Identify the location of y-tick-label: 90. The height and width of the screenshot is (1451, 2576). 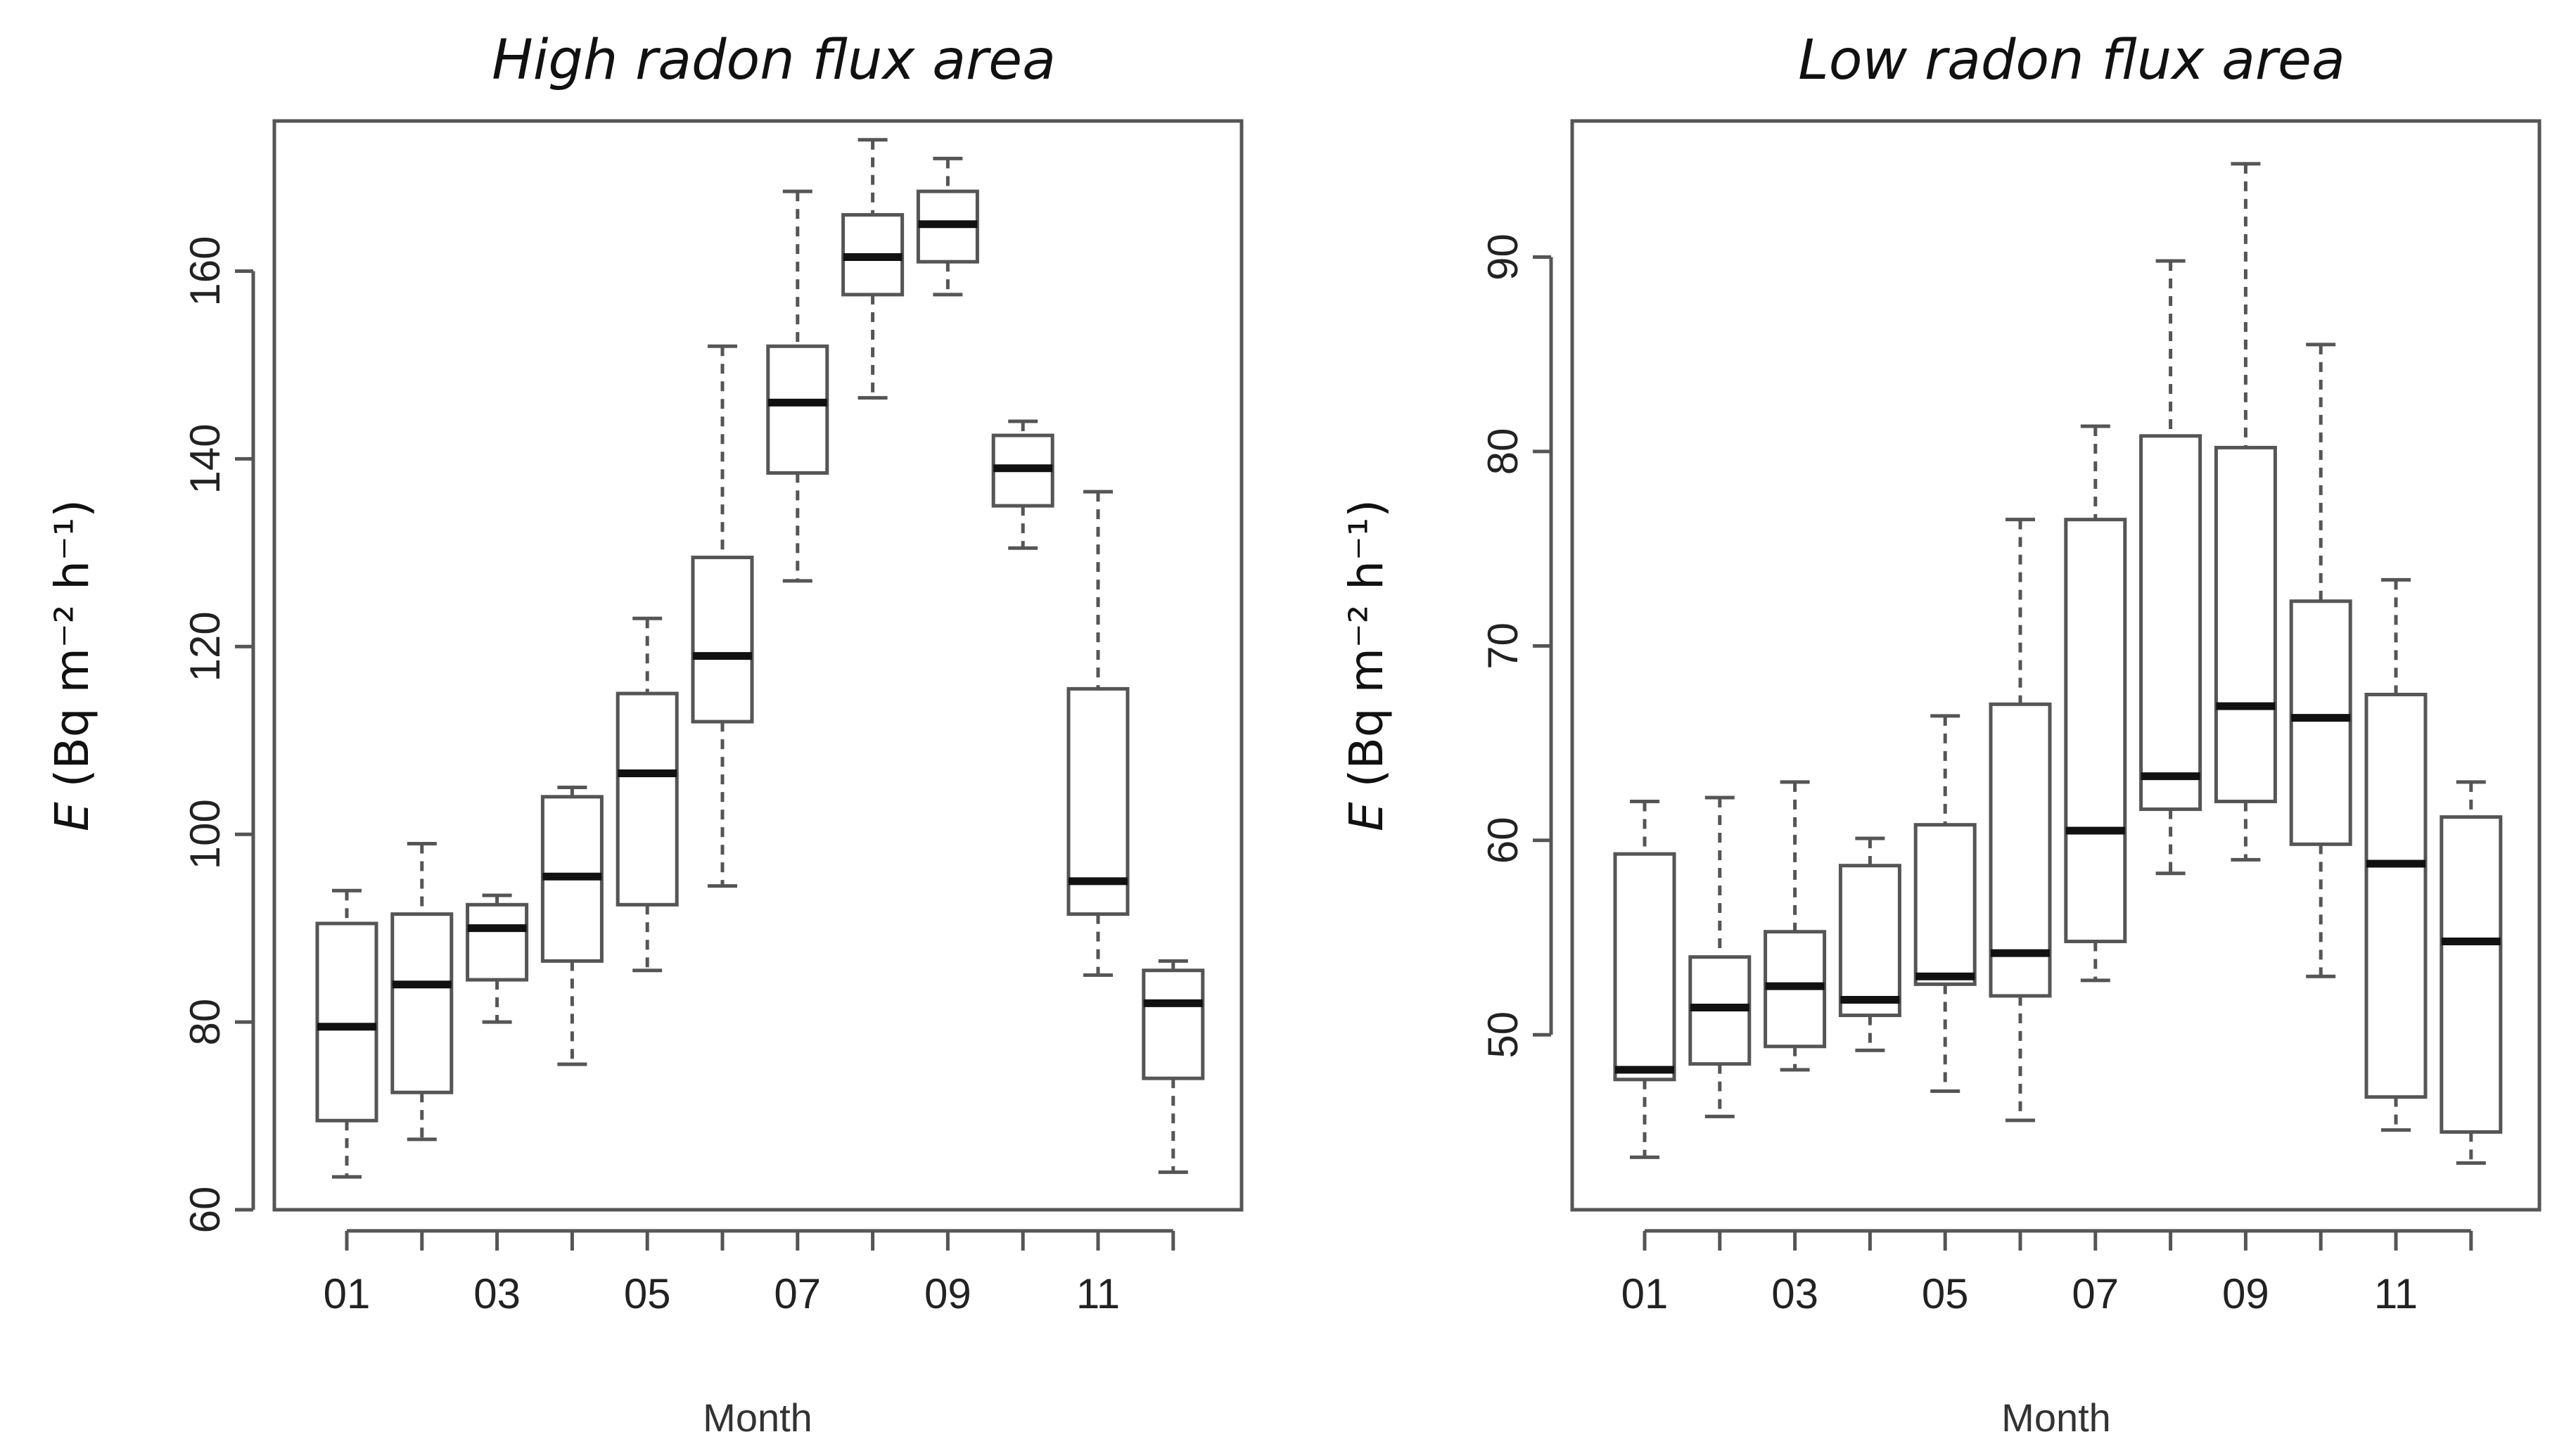
(1502, 257).